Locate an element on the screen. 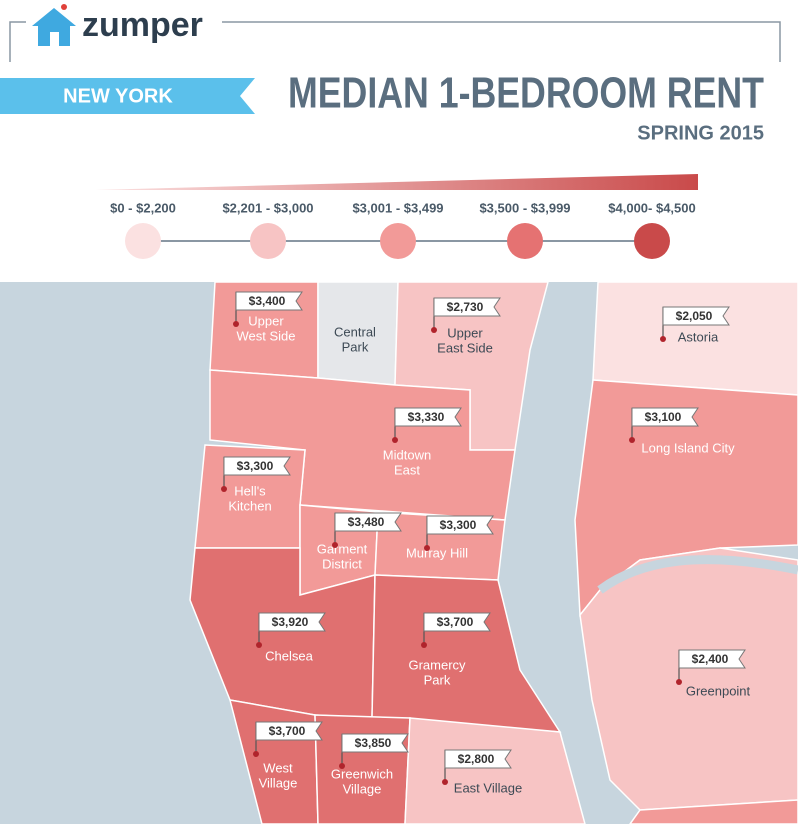 The height and width of the screenshot is (824, 798). neighborhood-name: Garment is located at coordinates (342, 548).